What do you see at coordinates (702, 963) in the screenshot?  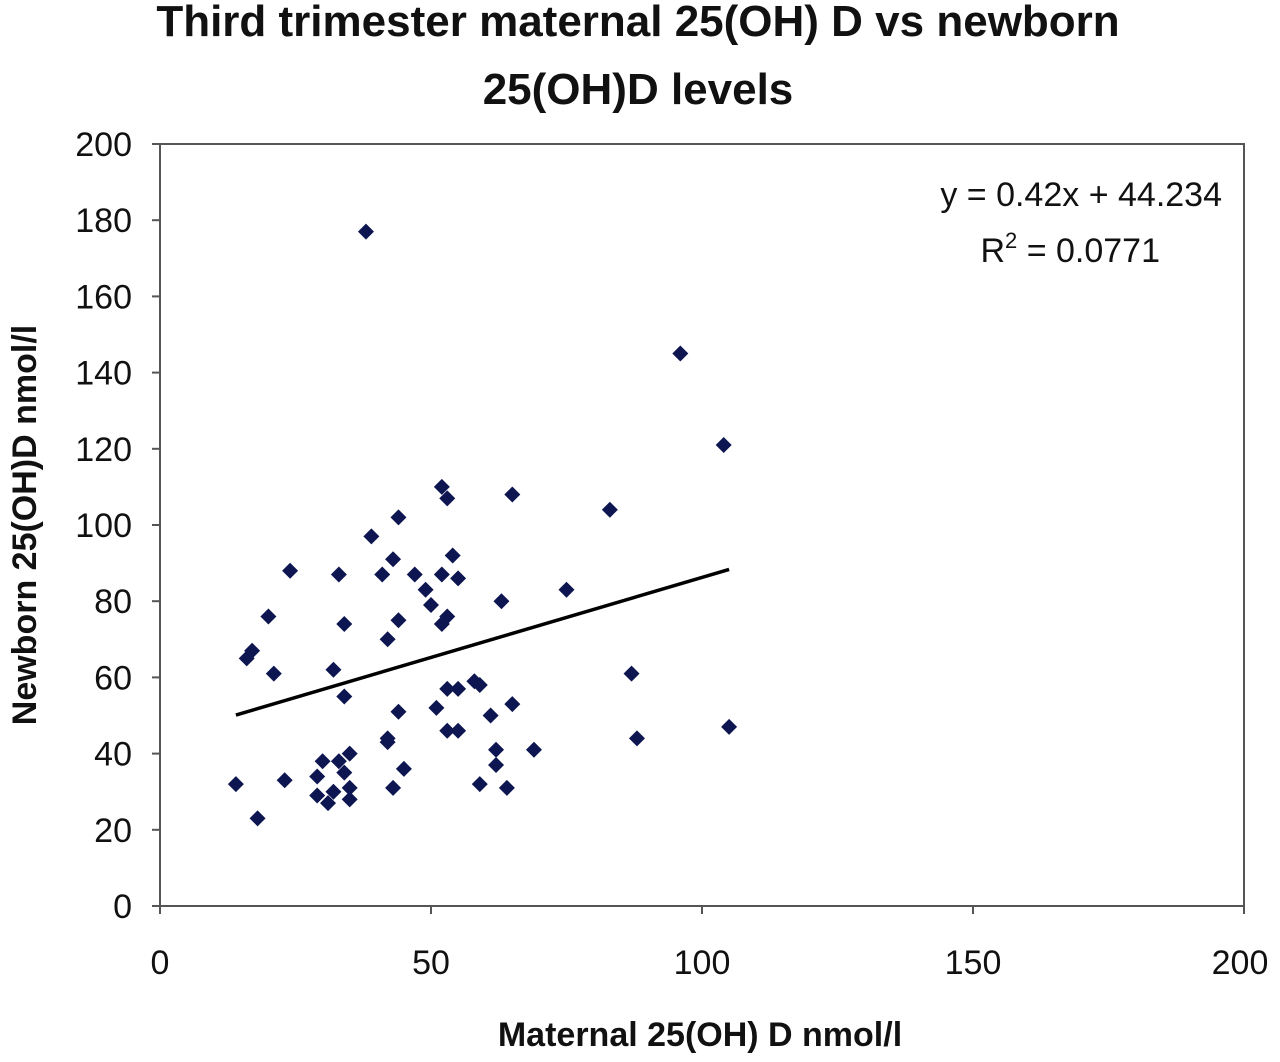 I see `x-tick-label: 100` at bounding box center [702, 963].